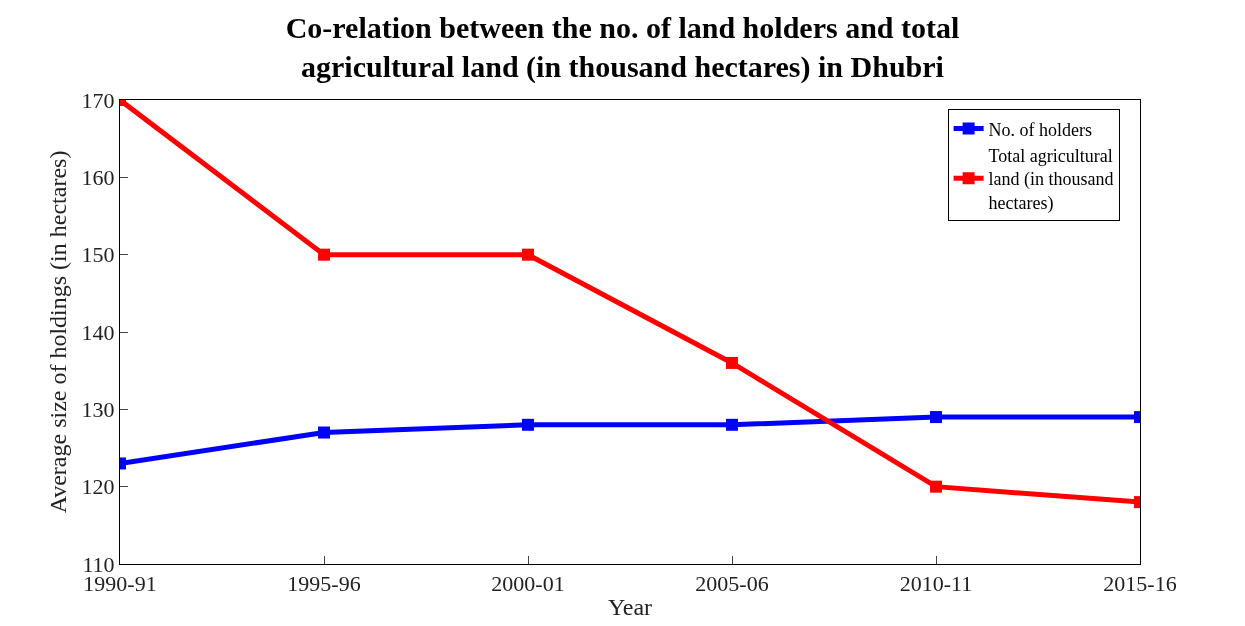 Image resolution: width=1245 pixels, height=626 pixels. What do you see at coordinates (324, 584) in the screenshot?
I see `x-tick-label: 1995-96` at bounding box center [324, 584].